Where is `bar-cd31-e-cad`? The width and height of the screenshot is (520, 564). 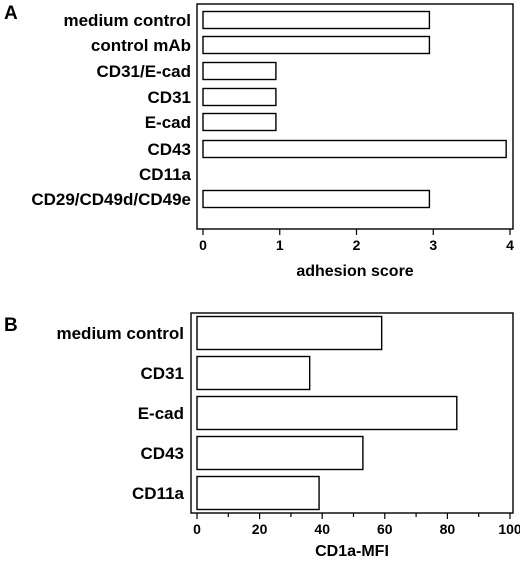 bar-cd31-e-cad is located at coordinates (239, 71).